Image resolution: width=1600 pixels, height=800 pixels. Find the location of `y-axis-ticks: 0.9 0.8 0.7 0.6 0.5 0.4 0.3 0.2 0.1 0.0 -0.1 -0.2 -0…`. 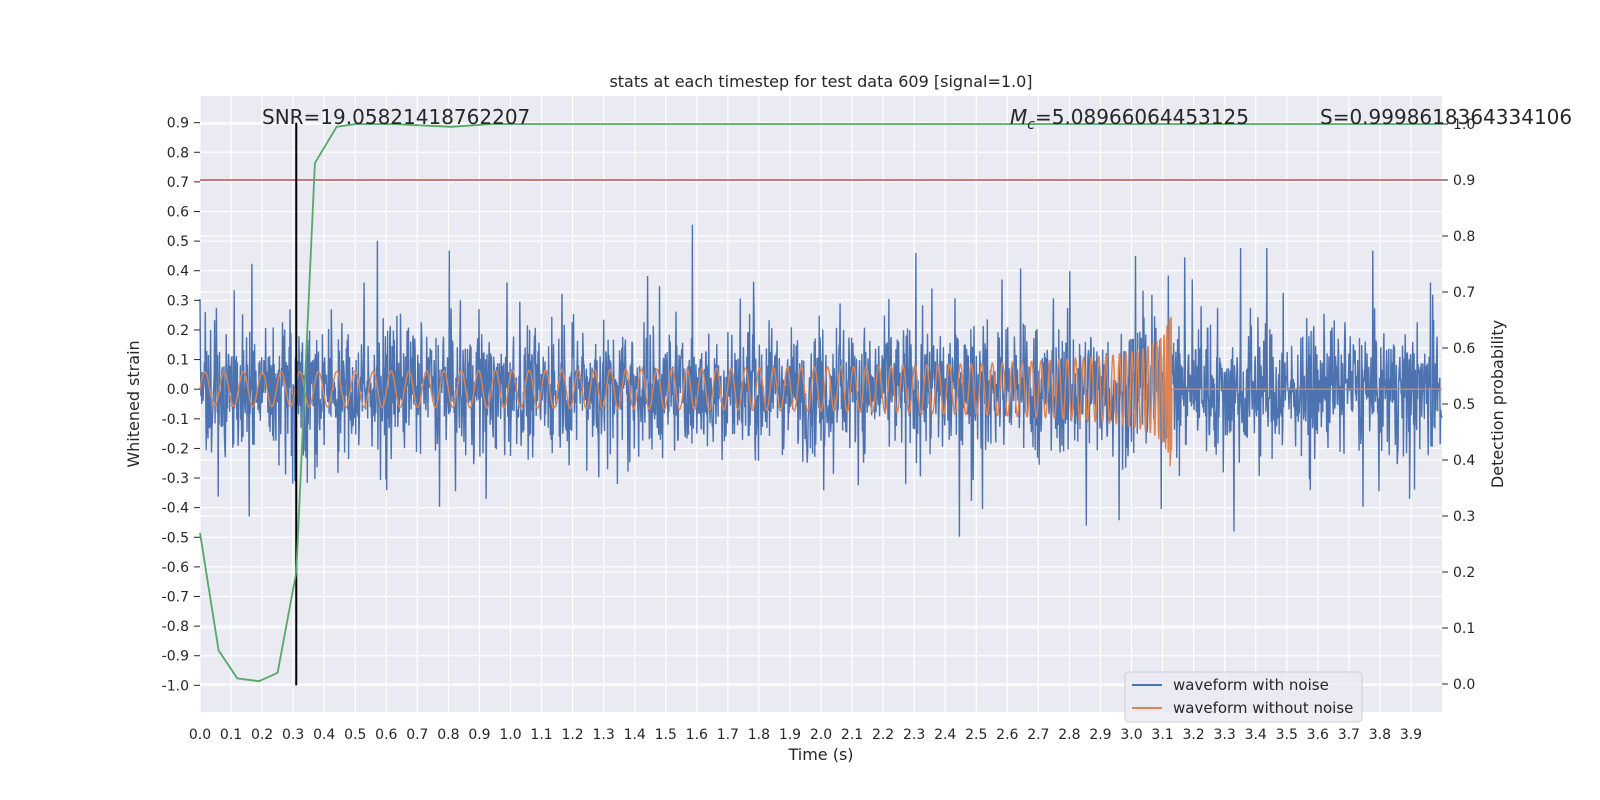

y-axis-ticks: 0.9 0.8 0.7 0.6 0.5 0.4 0.3 0.2 0.1 0.0 -0.1 -0.2 -0… is located at coordinates (181, 405).